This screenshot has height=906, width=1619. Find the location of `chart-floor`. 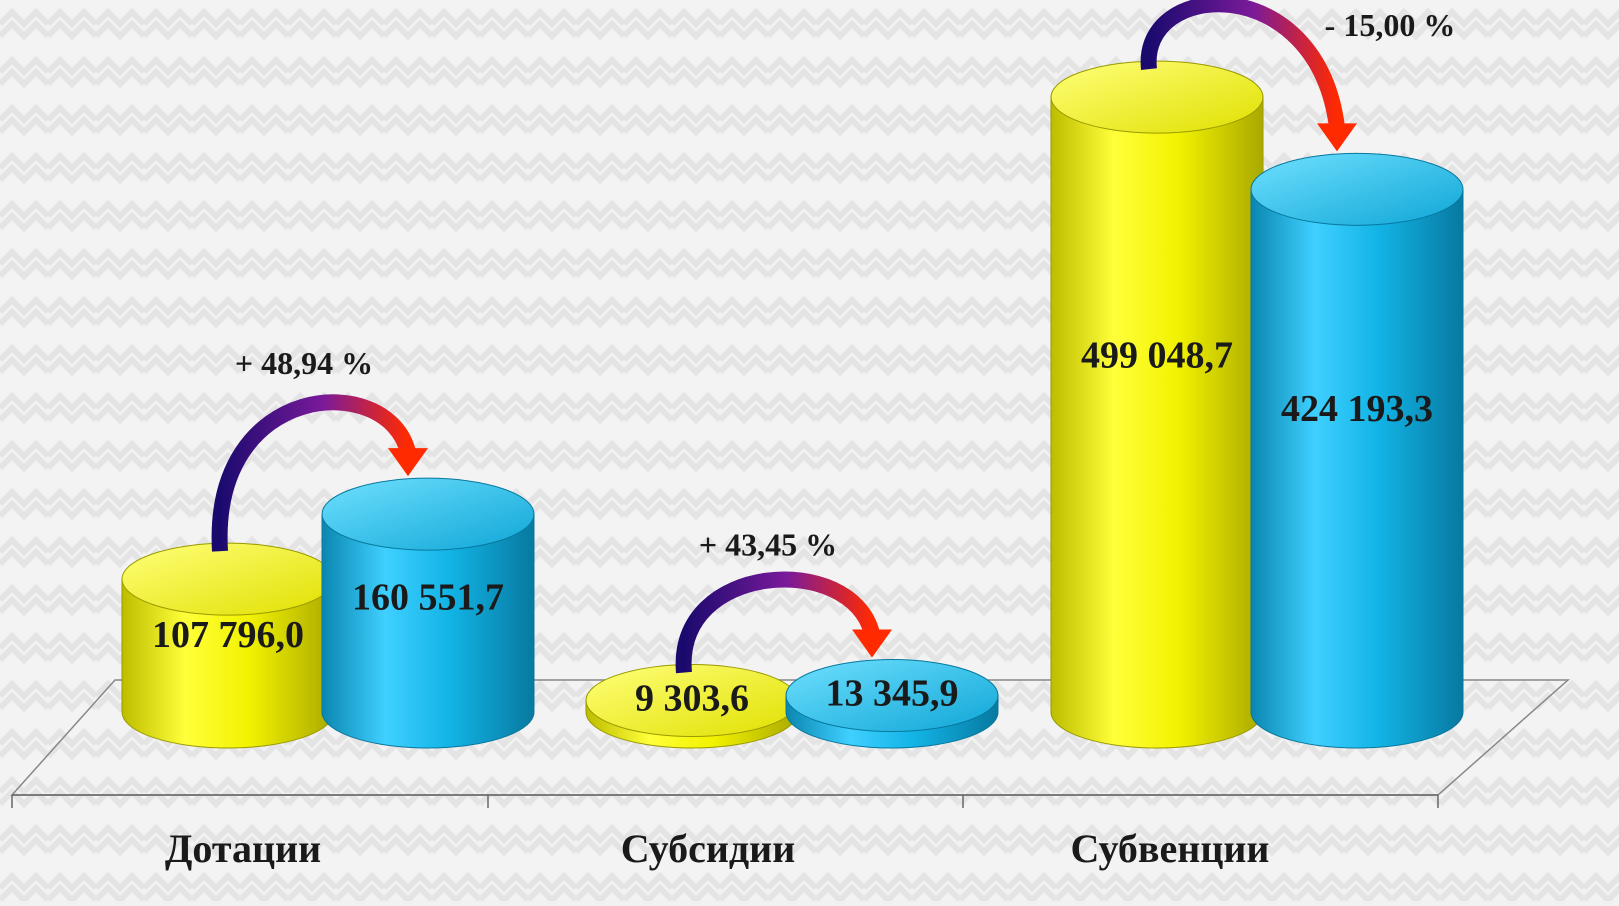

chart-floor is located at coordinates (790, 743).